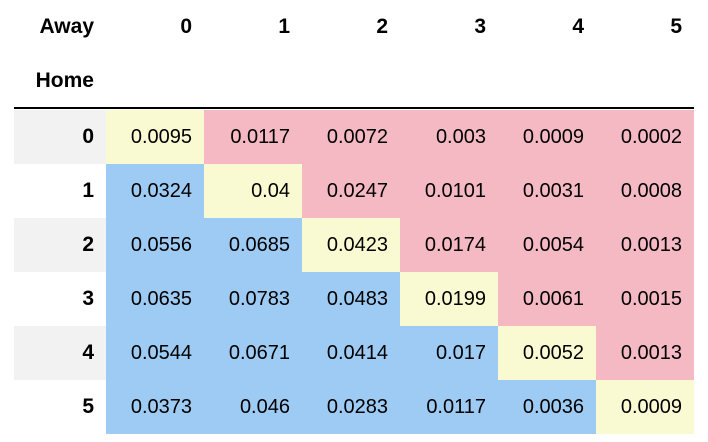 The image size is (708, 442). Describe the element at coordinates (284, 26) in the screenshot. I see `column-header: 1` at that location.